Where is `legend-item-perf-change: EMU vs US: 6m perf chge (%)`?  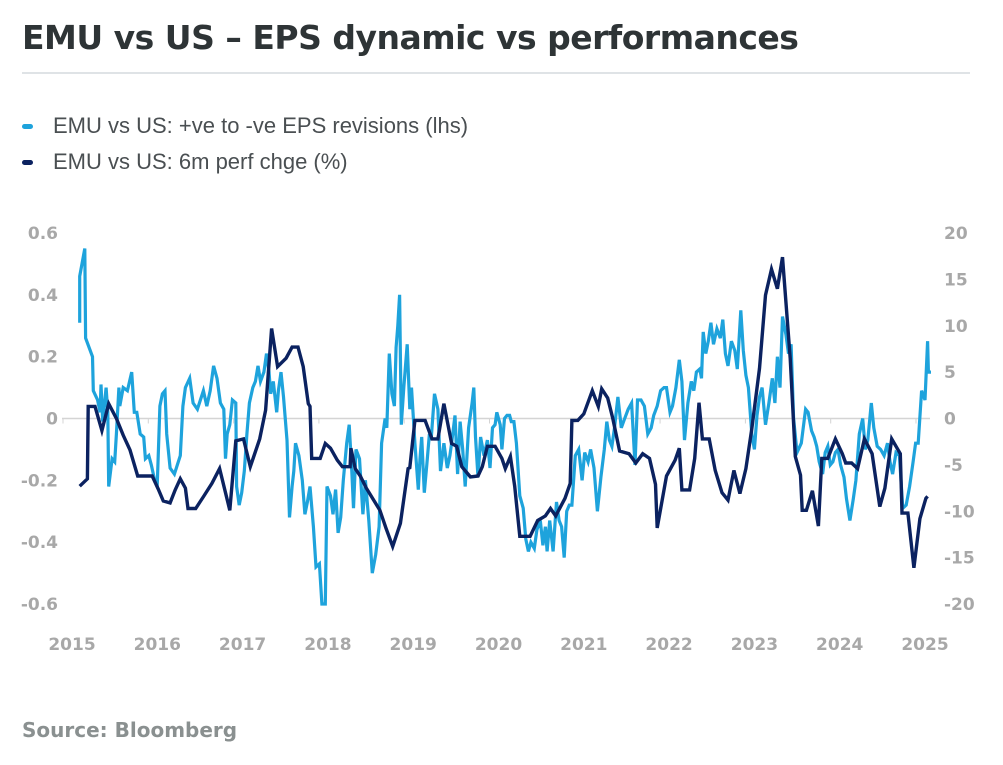
legend-item-perf-change: EMU vs US: 6m perf chge (%) is located at coordinates (245, 162).